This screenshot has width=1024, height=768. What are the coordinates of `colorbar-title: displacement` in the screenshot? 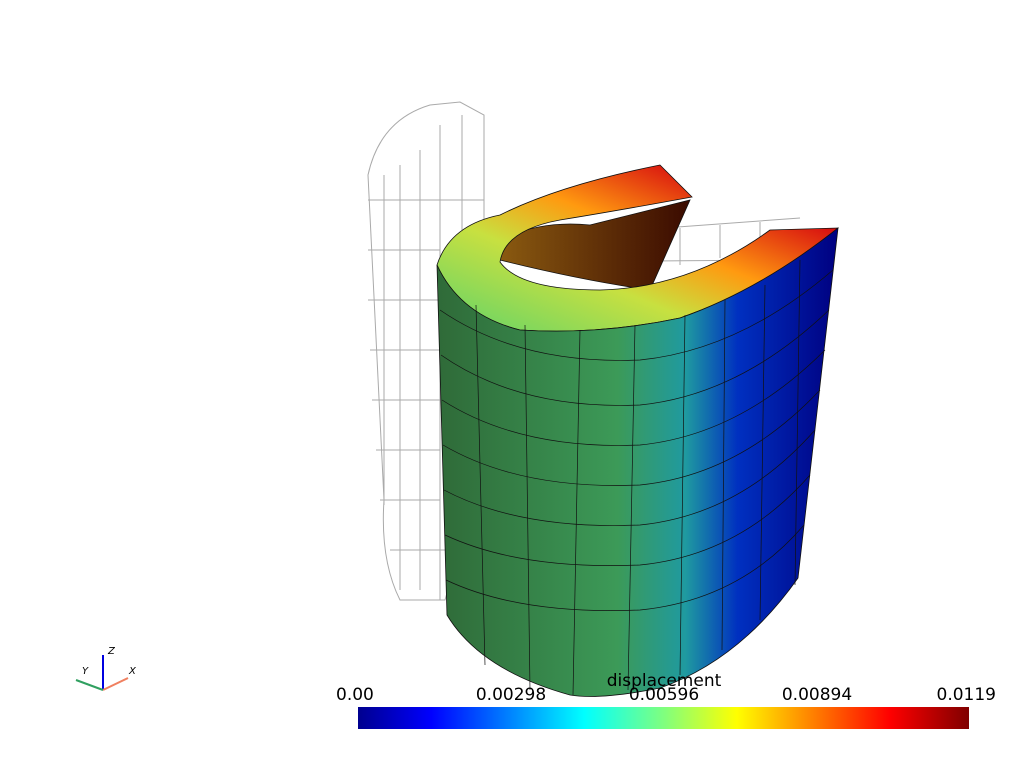 It's located at (664, 681).